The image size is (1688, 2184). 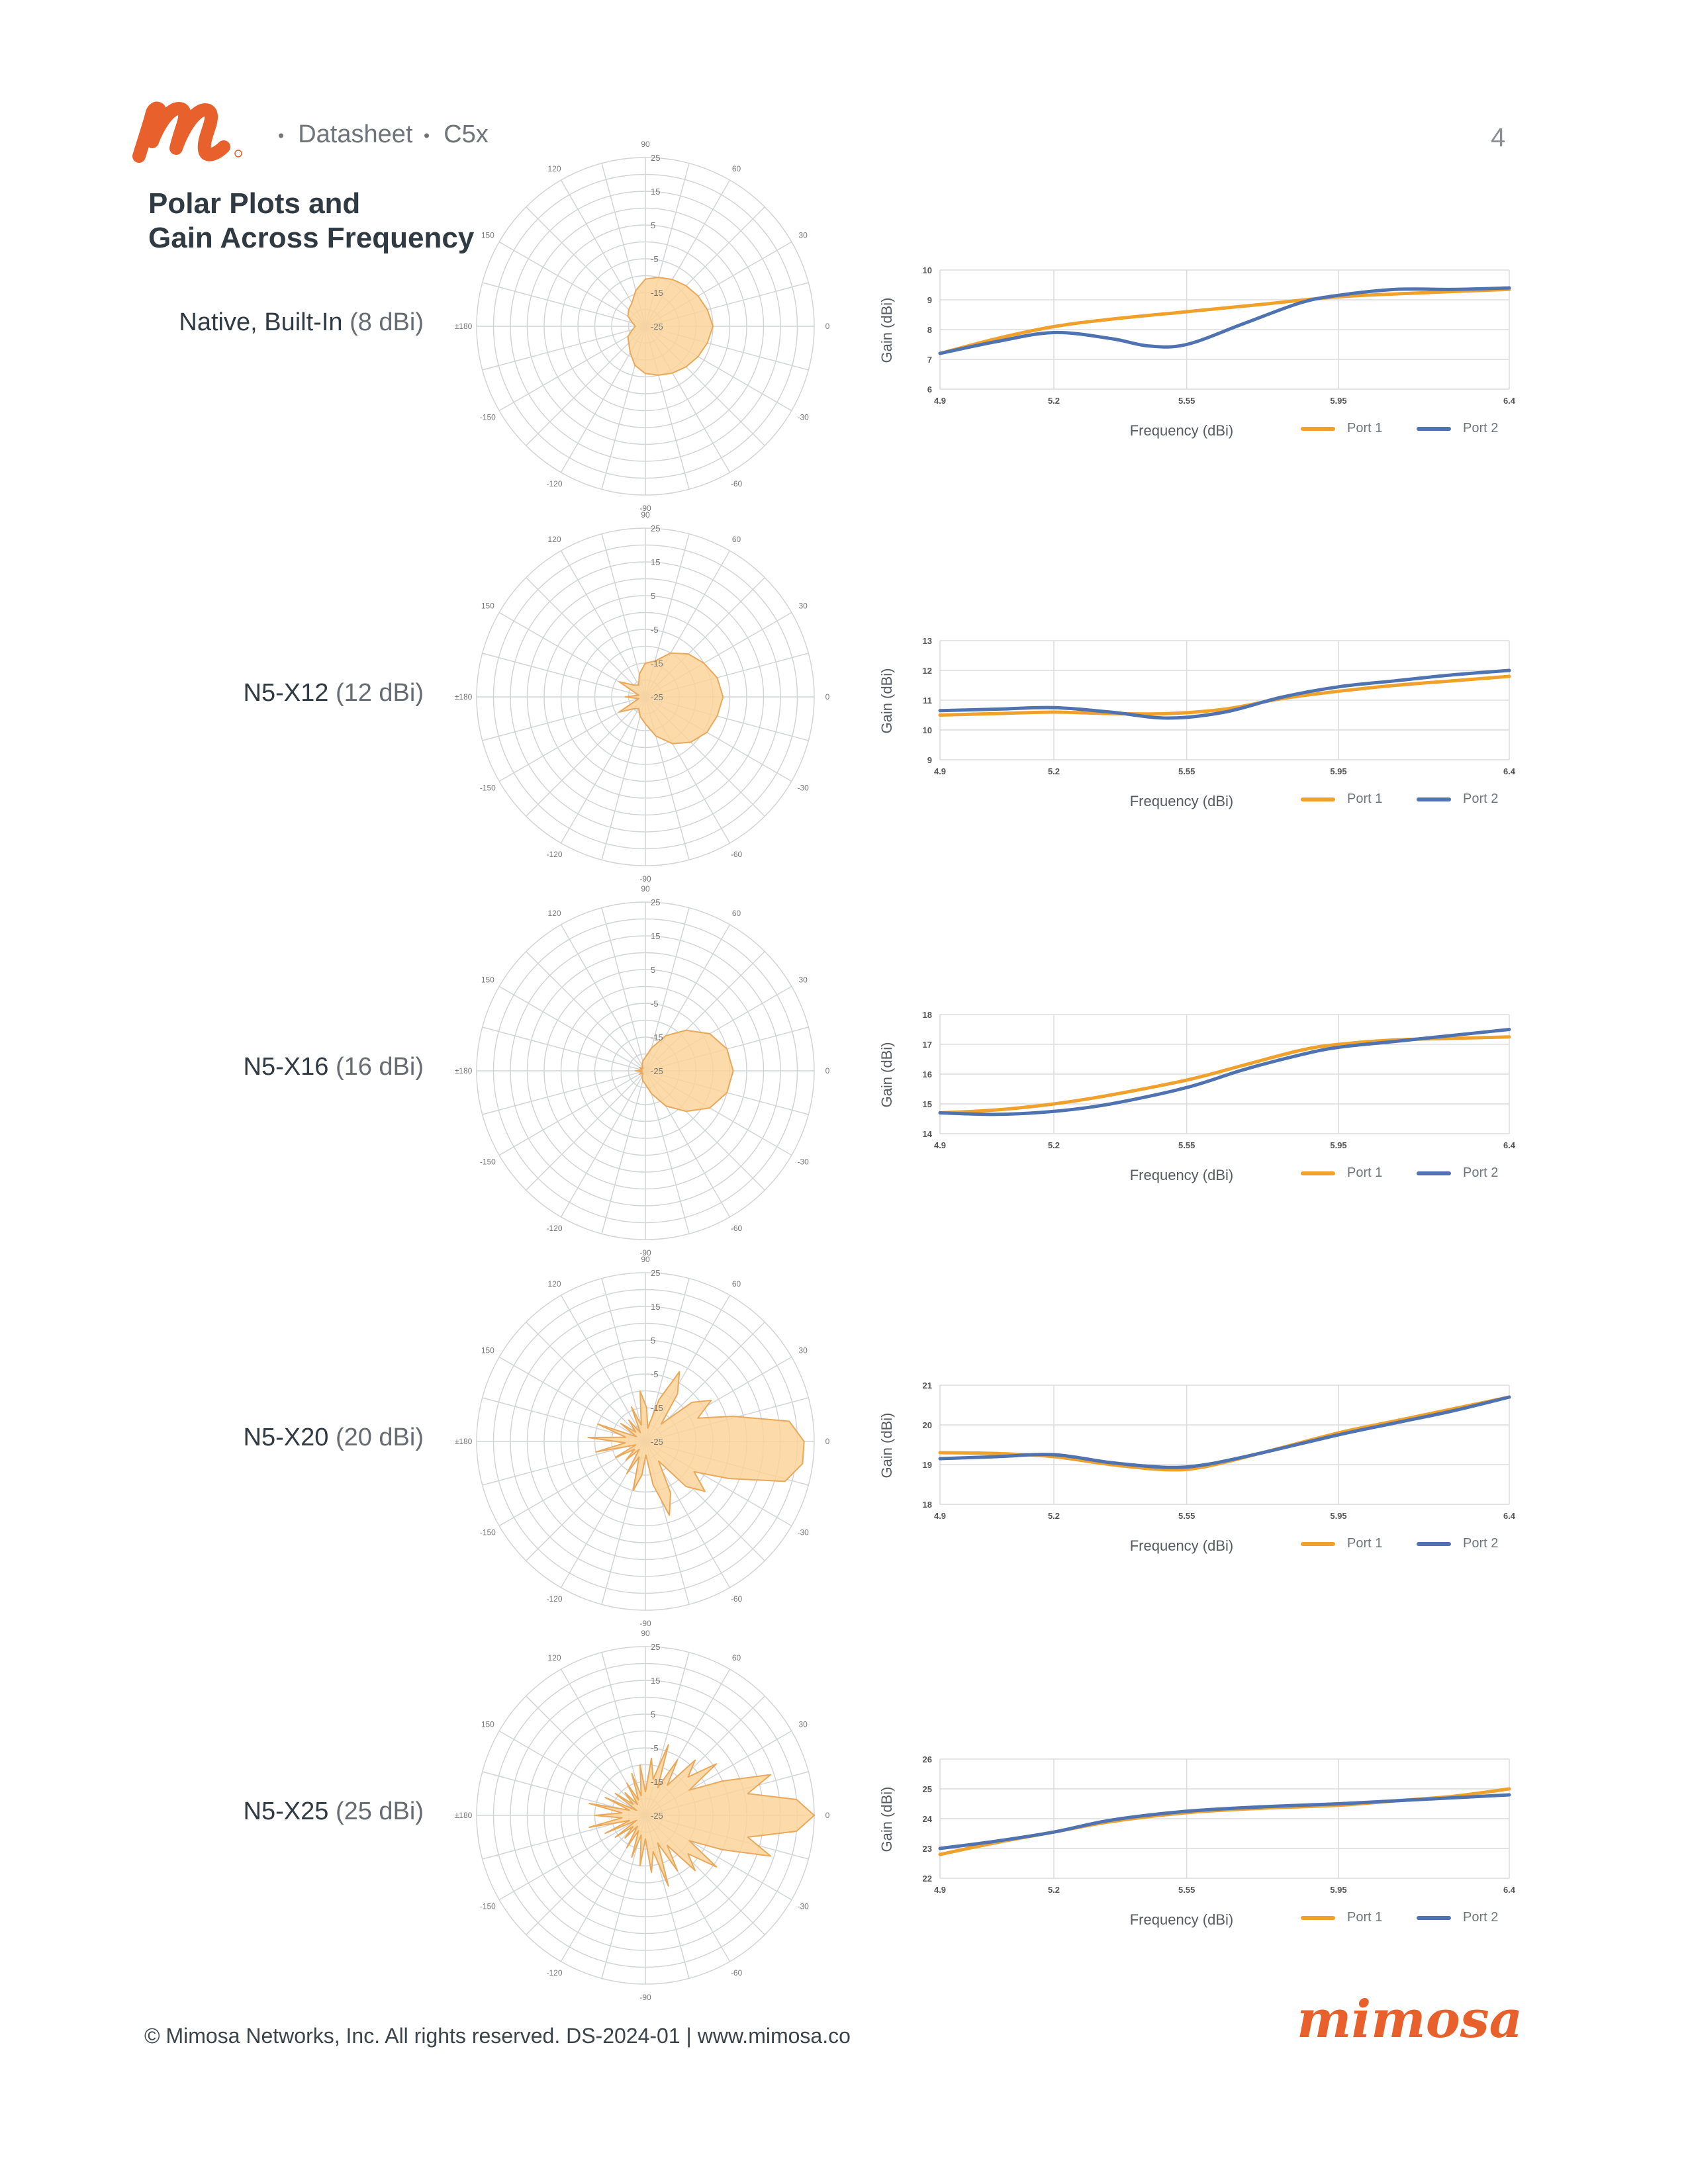 I want to click on product-name: C5x, so click(x=466, y=134).